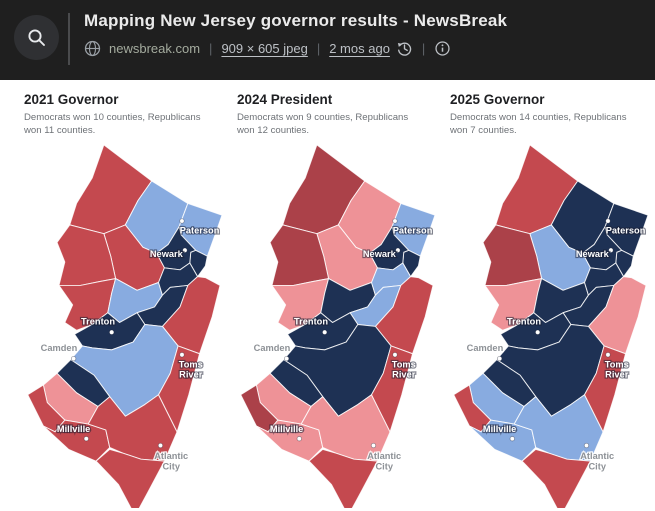 This screenshot has height=511, width=655. What do you see at coordinates (69, 39) in the screenshot?
I see `vertical-divider` at bounding box center [69, 39].